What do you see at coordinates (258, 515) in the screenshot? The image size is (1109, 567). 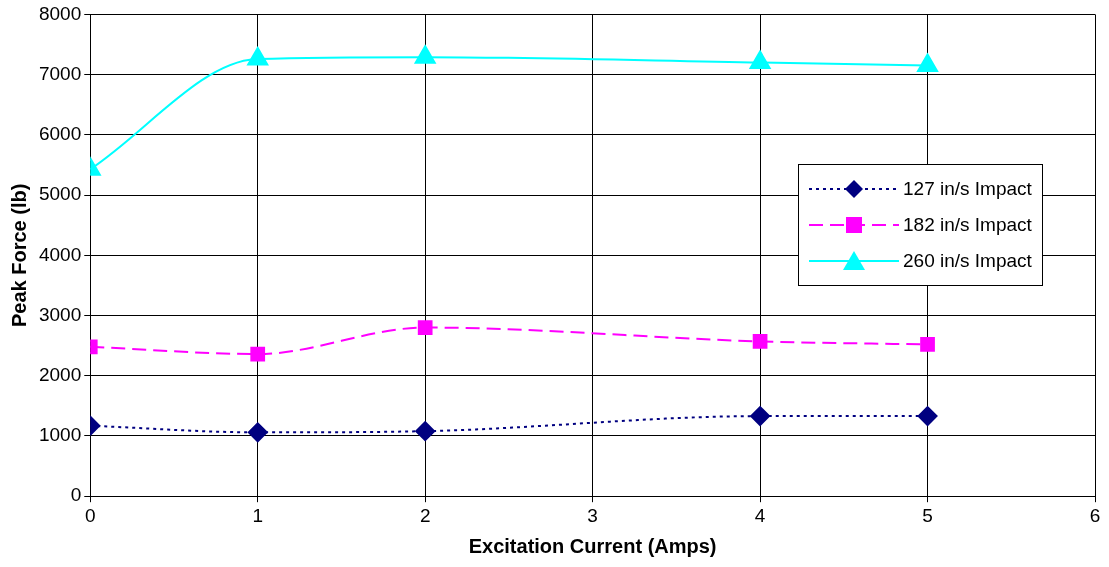 I see `x-tick-label: 1` at bounding box center [258, 515].